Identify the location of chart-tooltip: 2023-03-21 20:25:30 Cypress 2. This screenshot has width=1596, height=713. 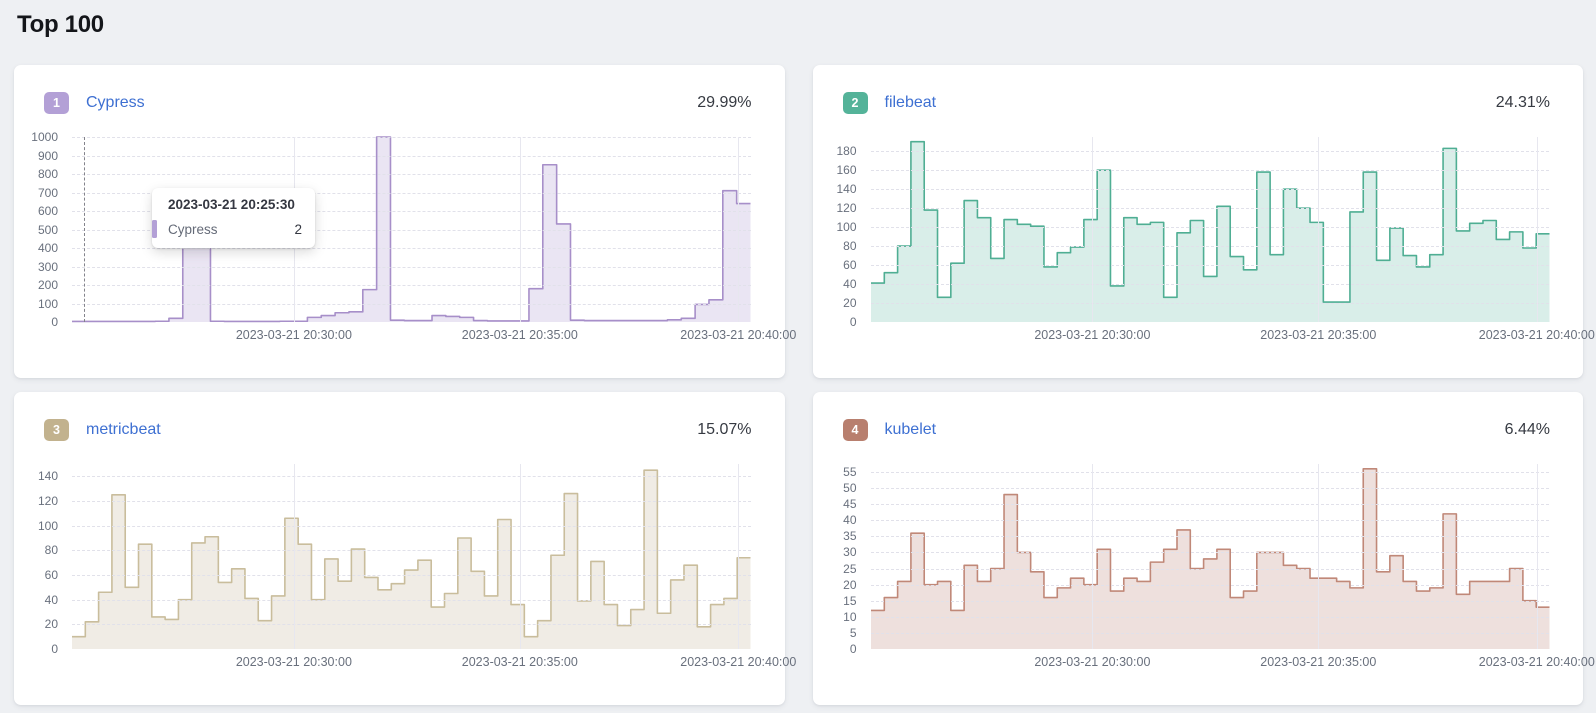
(233, 218).